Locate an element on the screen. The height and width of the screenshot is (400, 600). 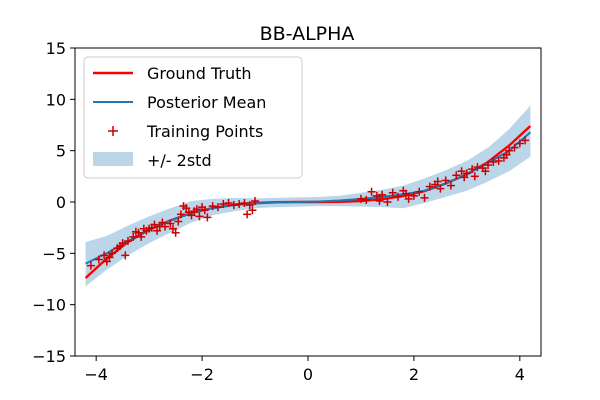
y-tick-label: −10 is located at coordinates (49, 305).